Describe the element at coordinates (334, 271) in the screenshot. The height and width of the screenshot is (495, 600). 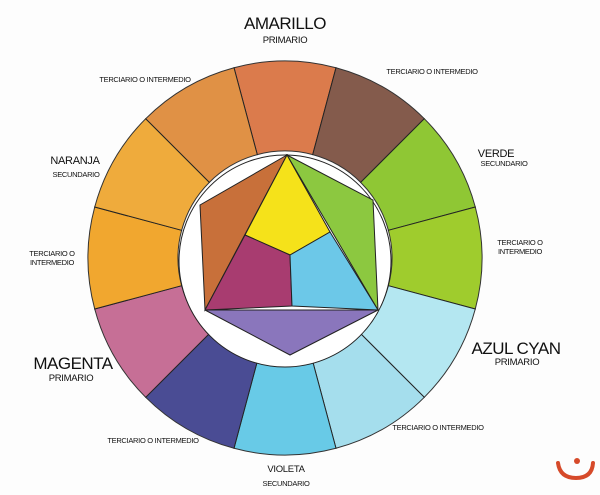
I see `inner-region-cyan` at that location.